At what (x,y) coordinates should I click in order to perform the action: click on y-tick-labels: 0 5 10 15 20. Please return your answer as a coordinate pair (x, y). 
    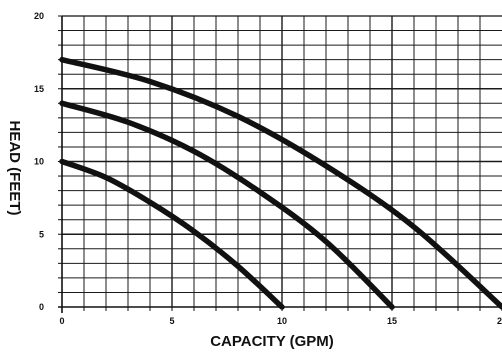
    Looking at the image, I should click on (39, 161).